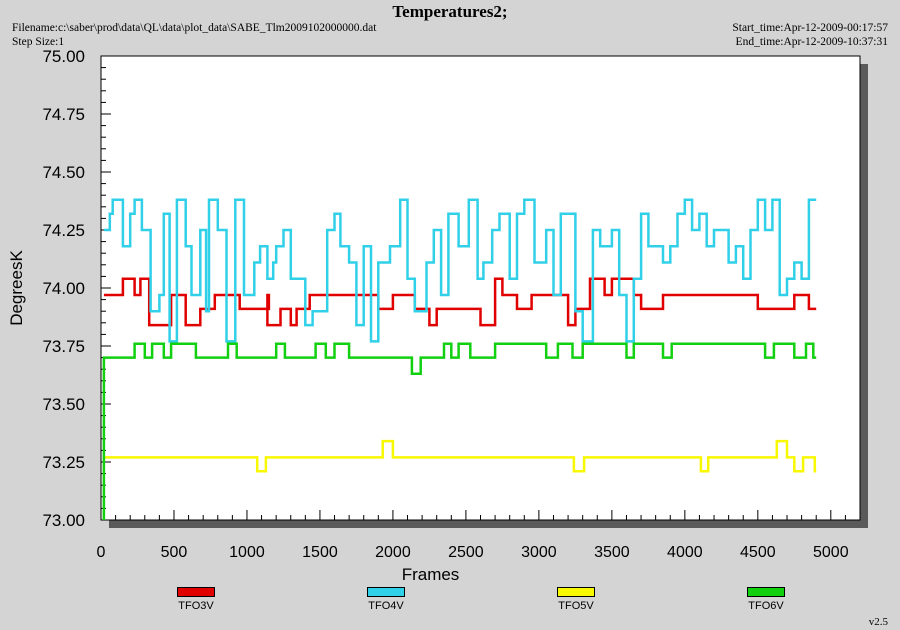  What do you see at coordinates (63, 114) in the screenshot?
I see `y-tick-label: 74.75` at bounding box center [63, 114].